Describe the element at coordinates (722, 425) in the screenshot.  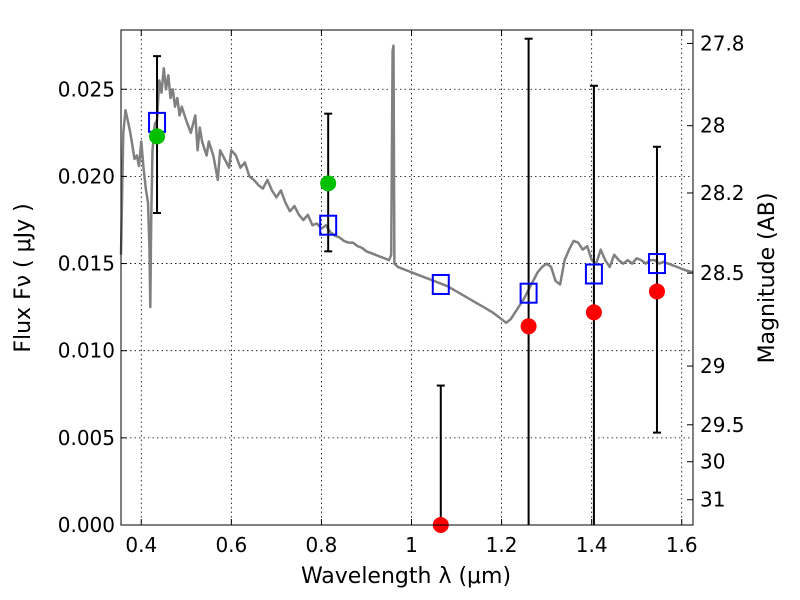
I see `right-tick-label: 29.5` at that location.